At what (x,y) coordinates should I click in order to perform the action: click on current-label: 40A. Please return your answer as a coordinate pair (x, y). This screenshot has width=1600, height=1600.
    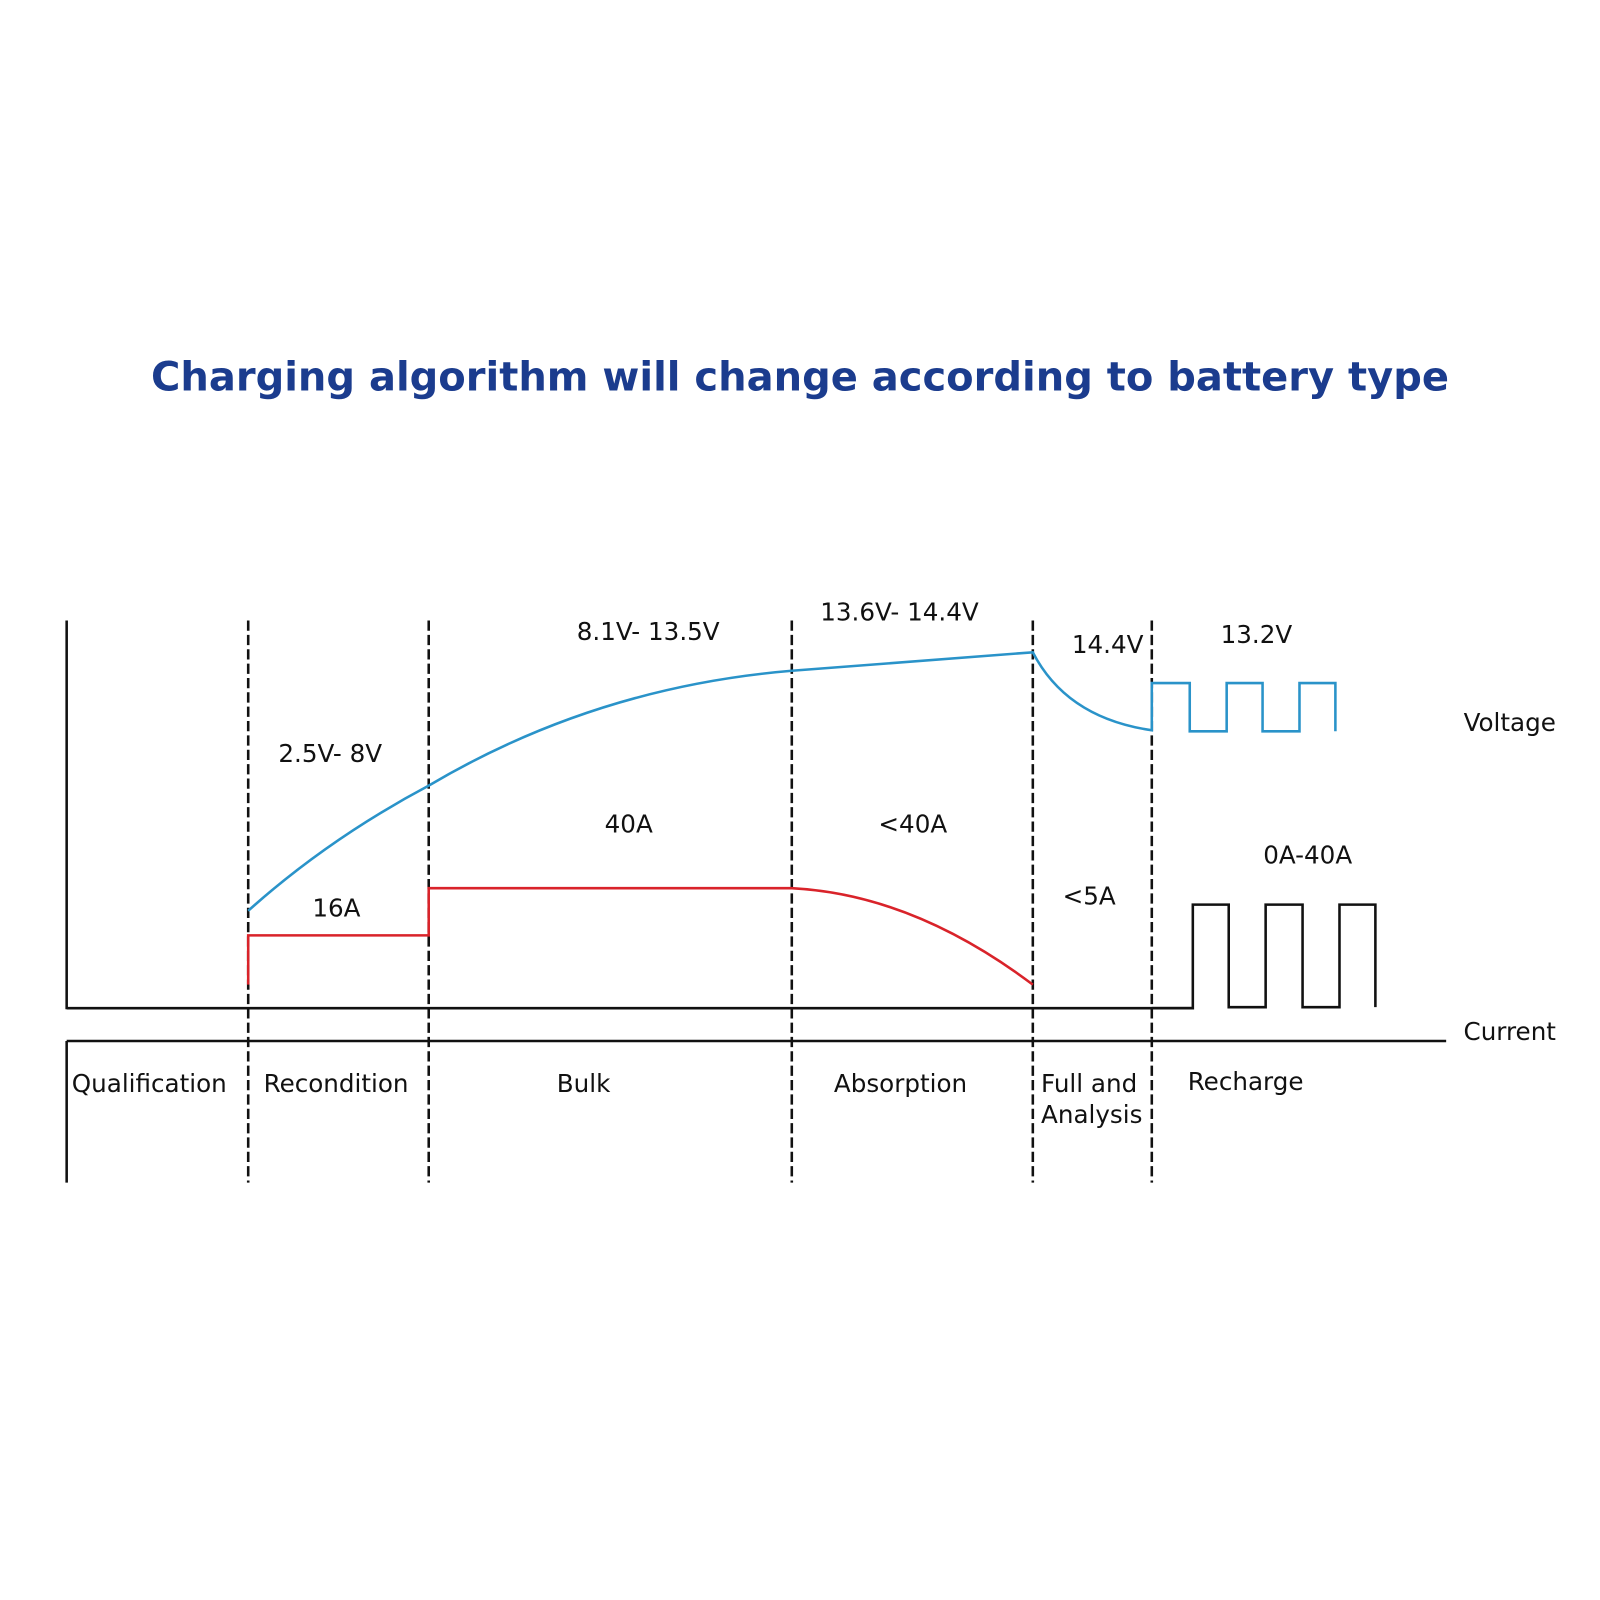
    Looking at the image, I should click on (629, 824).